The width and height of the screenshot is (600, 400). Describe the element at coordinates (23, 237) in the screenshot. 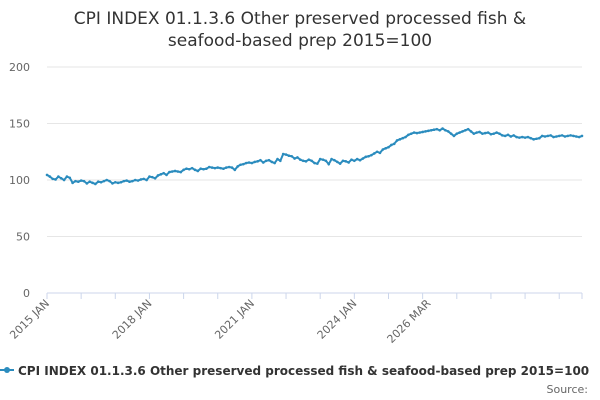

I see `y-tick-label-50: 50` at that location.